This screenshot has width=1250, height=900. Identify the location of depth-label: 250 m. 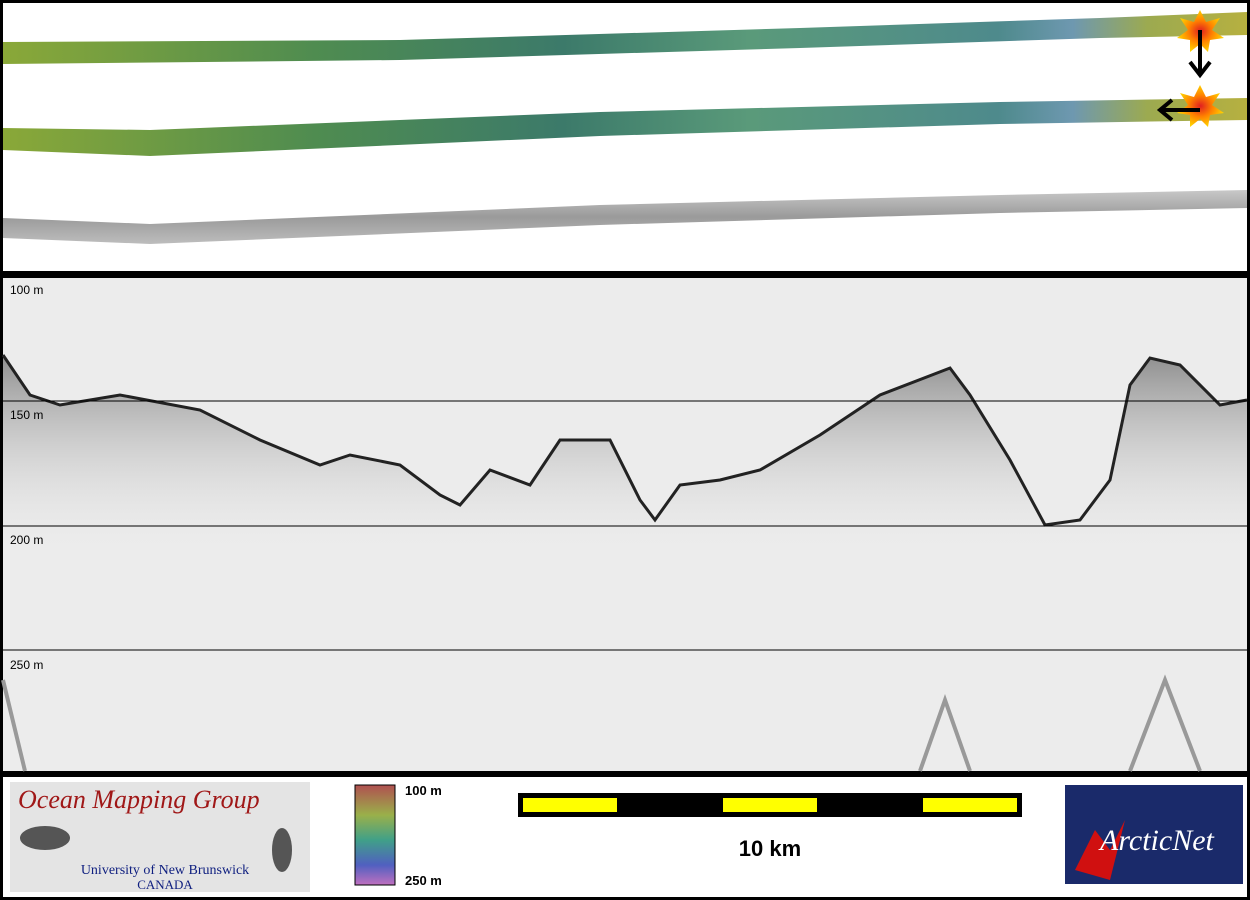
(26, 665).